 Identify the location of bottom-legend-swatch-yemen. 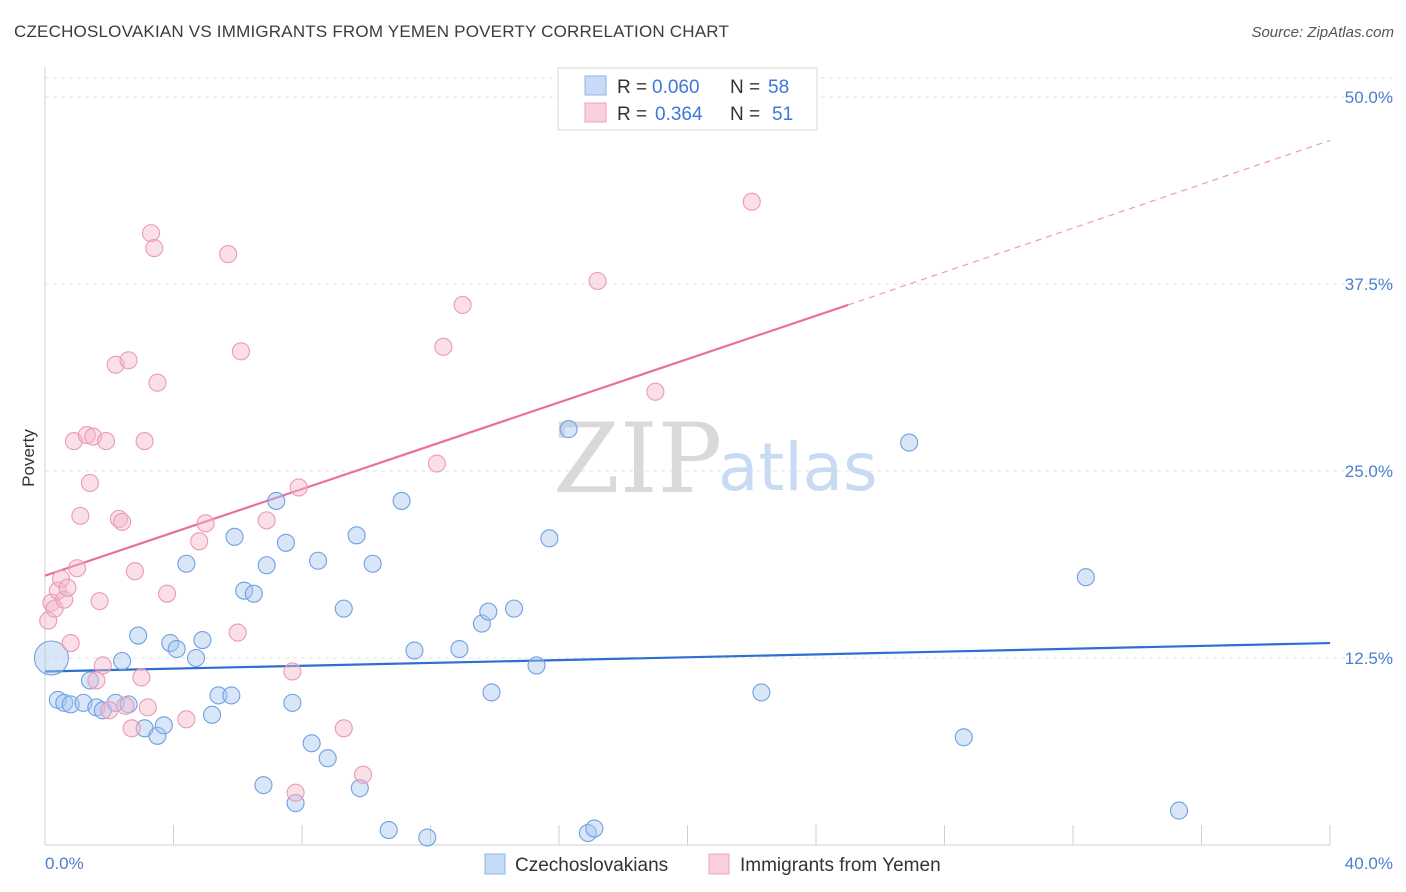
(719, 864).